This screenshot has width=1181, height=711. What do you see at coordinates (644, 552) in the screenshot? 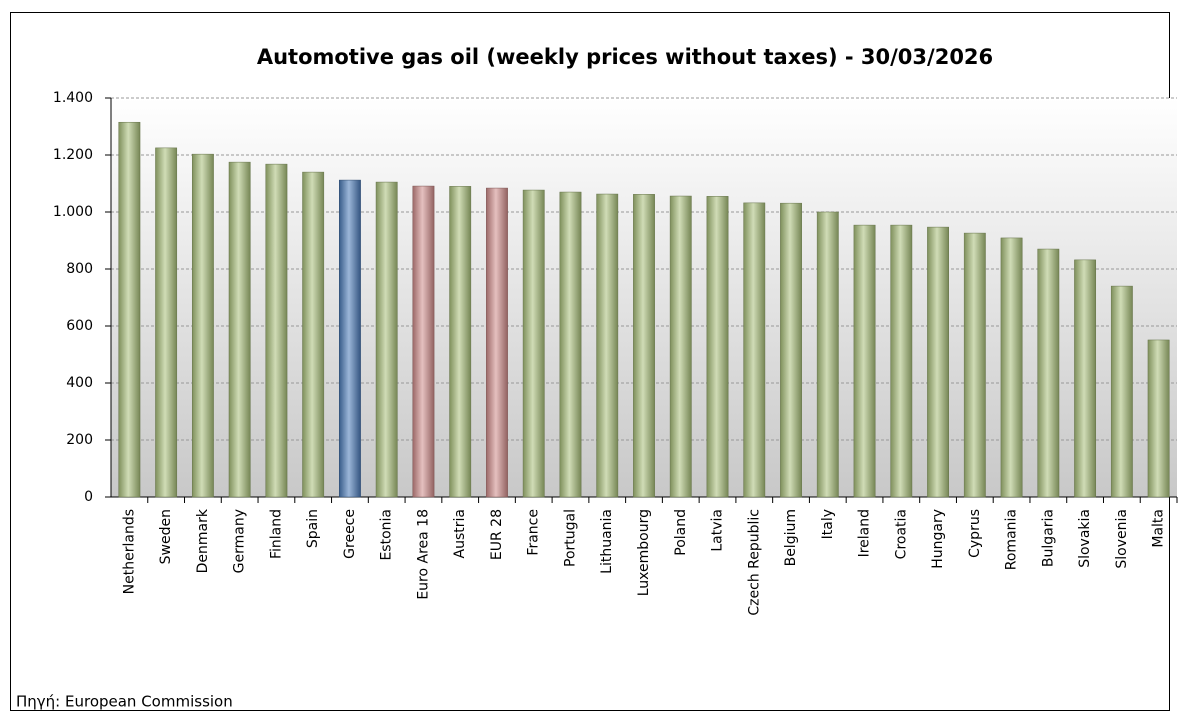
I see `x-tick-label: Luxembourg` at bounding box center [644, 552].